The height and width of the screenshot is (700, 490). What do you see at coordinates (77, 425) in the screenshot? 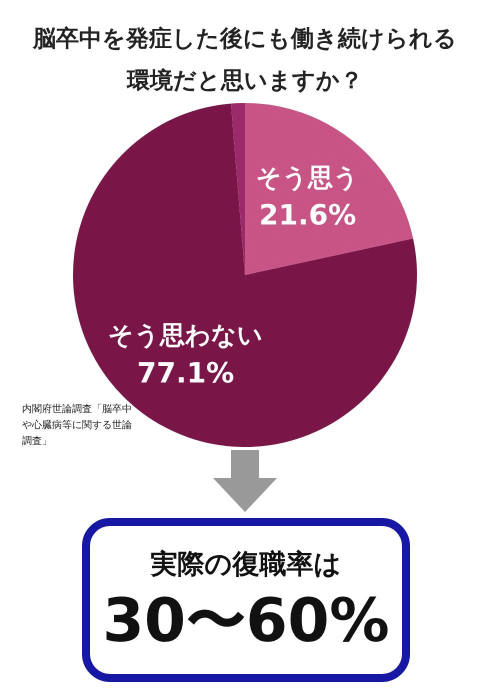
I see `text: 内閣府世論調査「脳卒中や心臓病等に関する世論調査」` at bounding box center [77, 425].